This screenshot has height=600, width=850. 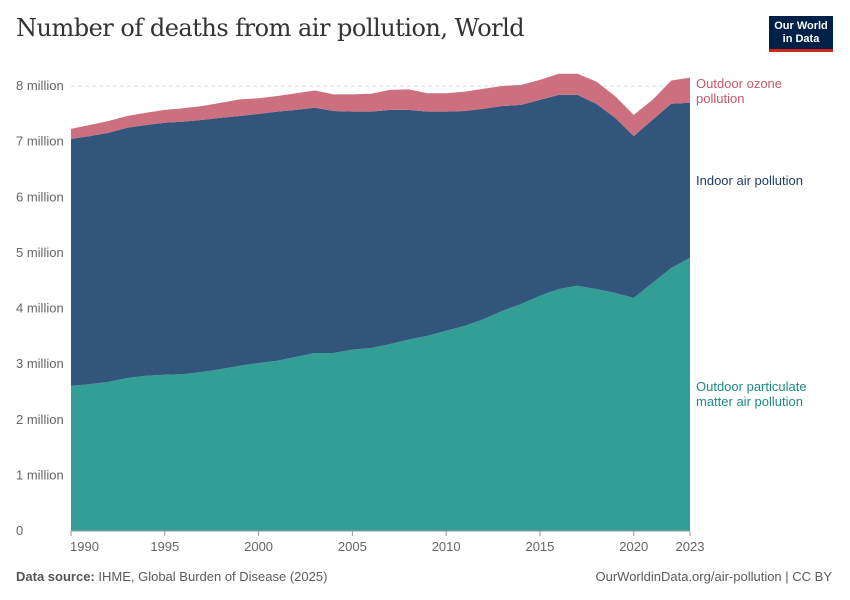 I want to click on x-tick-label: 1990, so click(x=84, y=546).